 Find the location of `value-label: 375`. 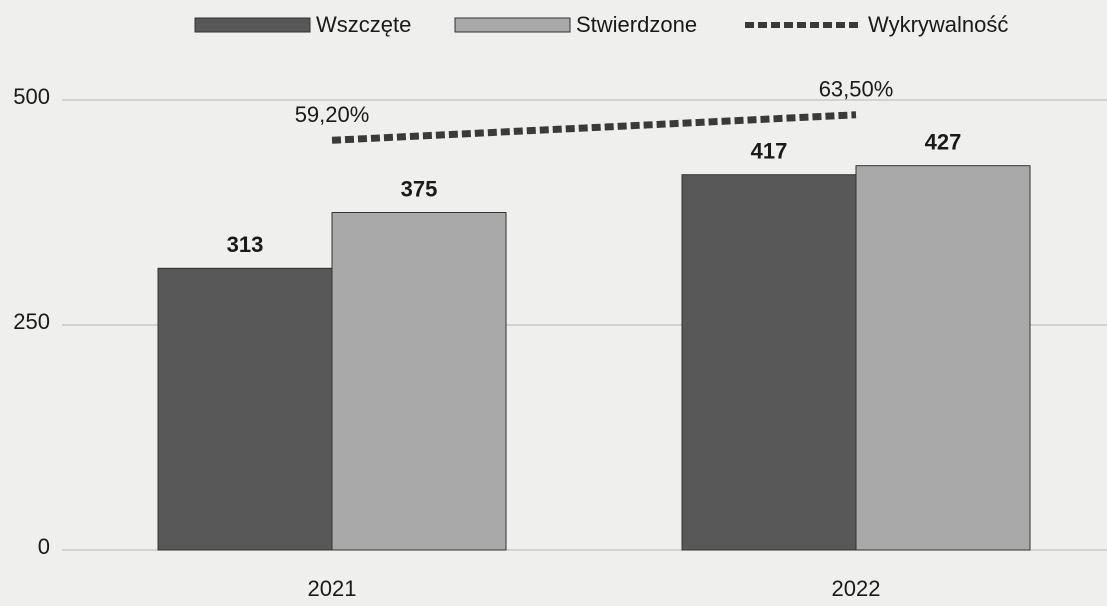

value-label: 375 is located at coordinates (419, 188).